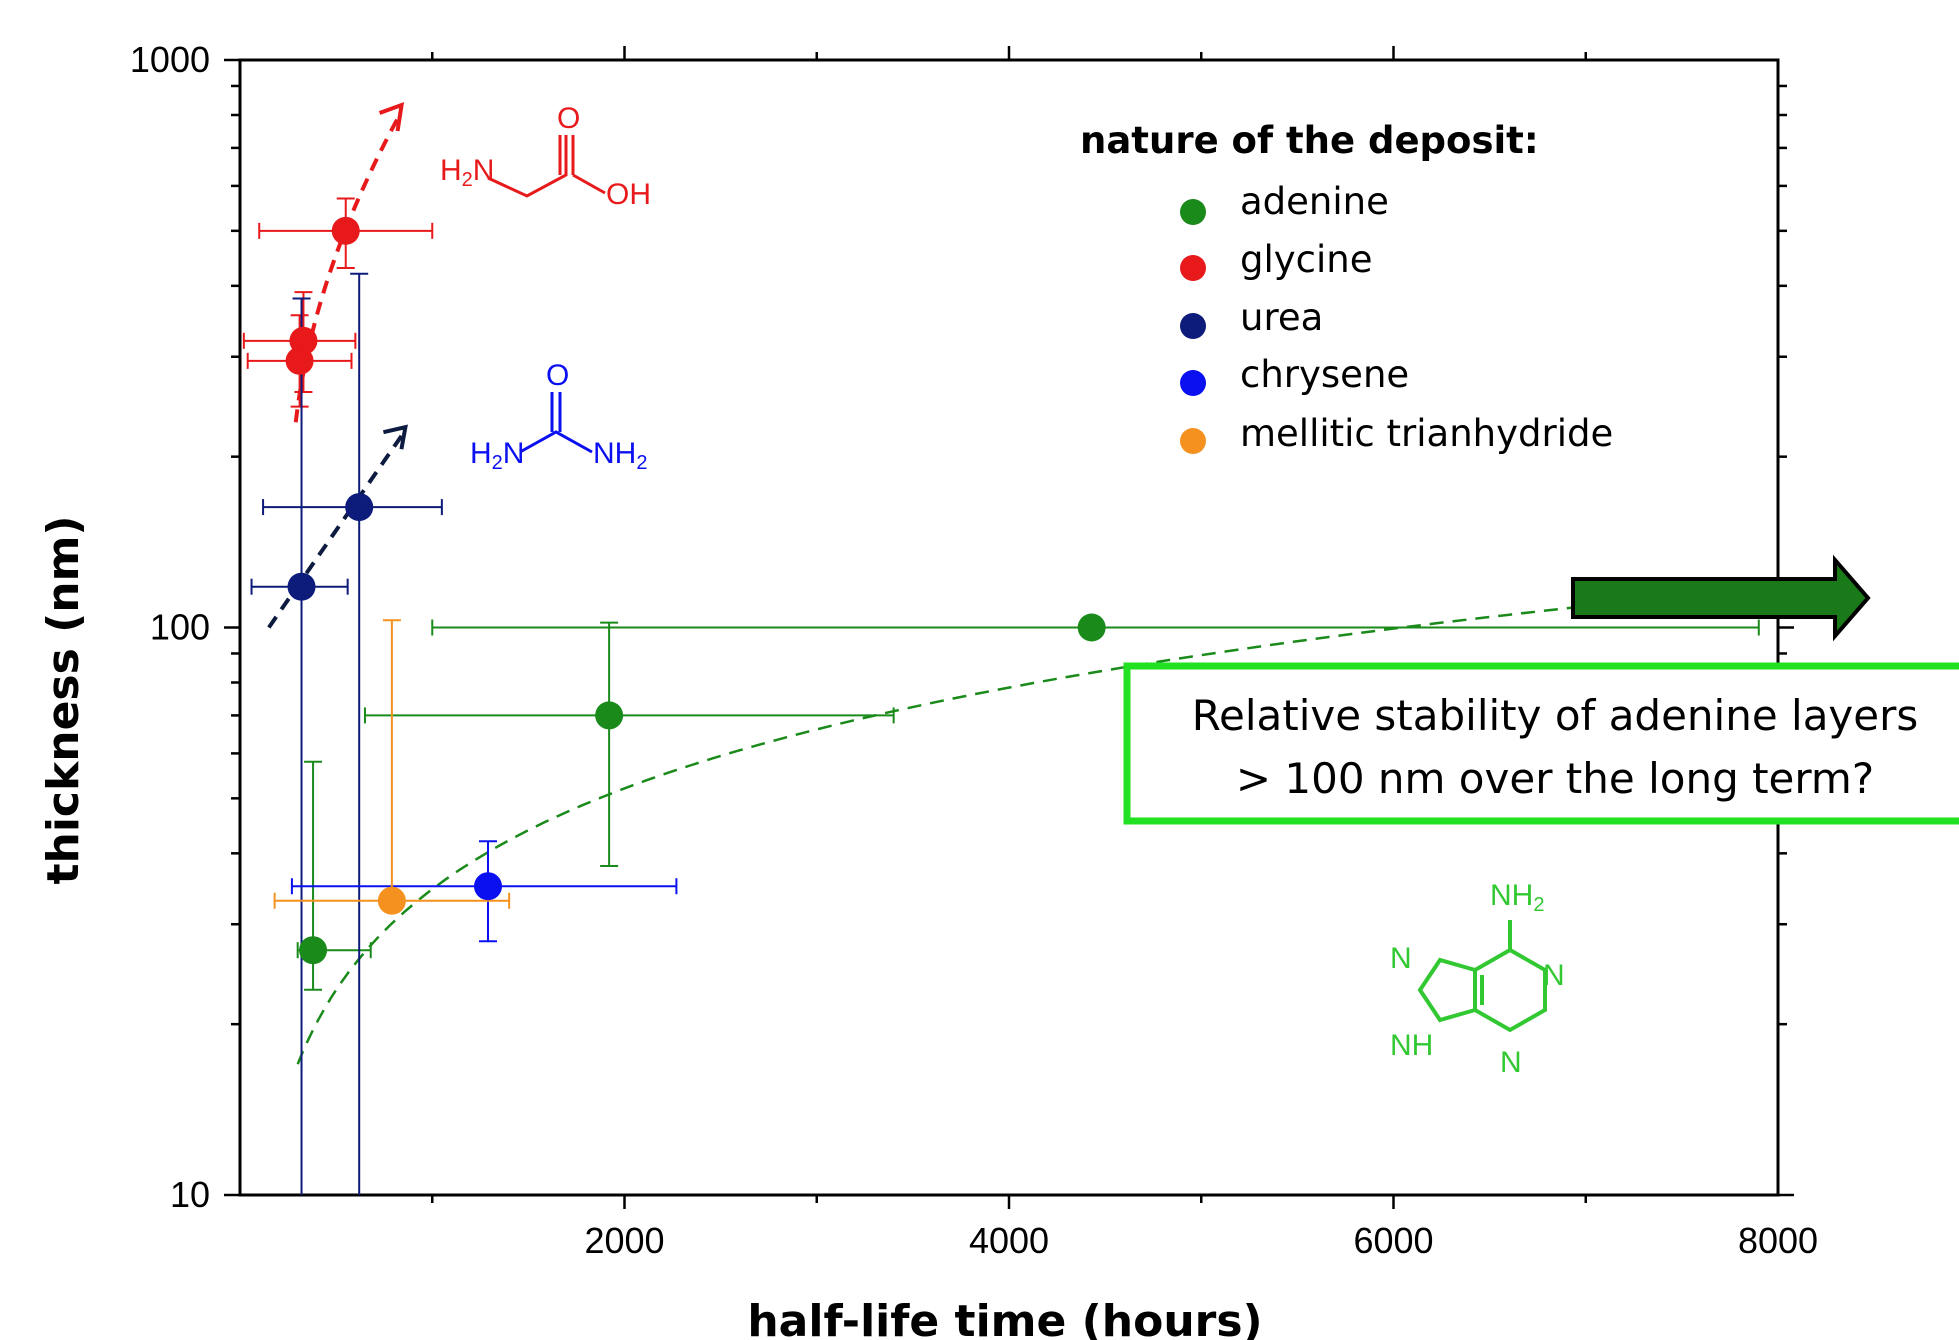  I want to click on x-axis-title: half-life time (hours), so click(1004, 1318).